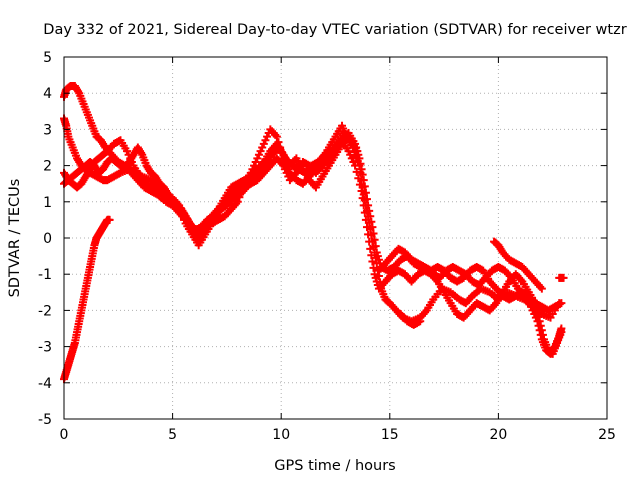 Image resolution: width=640 pixels, height=480 pixels. I want to click on y-tick-label: -1, so click(45, 275).